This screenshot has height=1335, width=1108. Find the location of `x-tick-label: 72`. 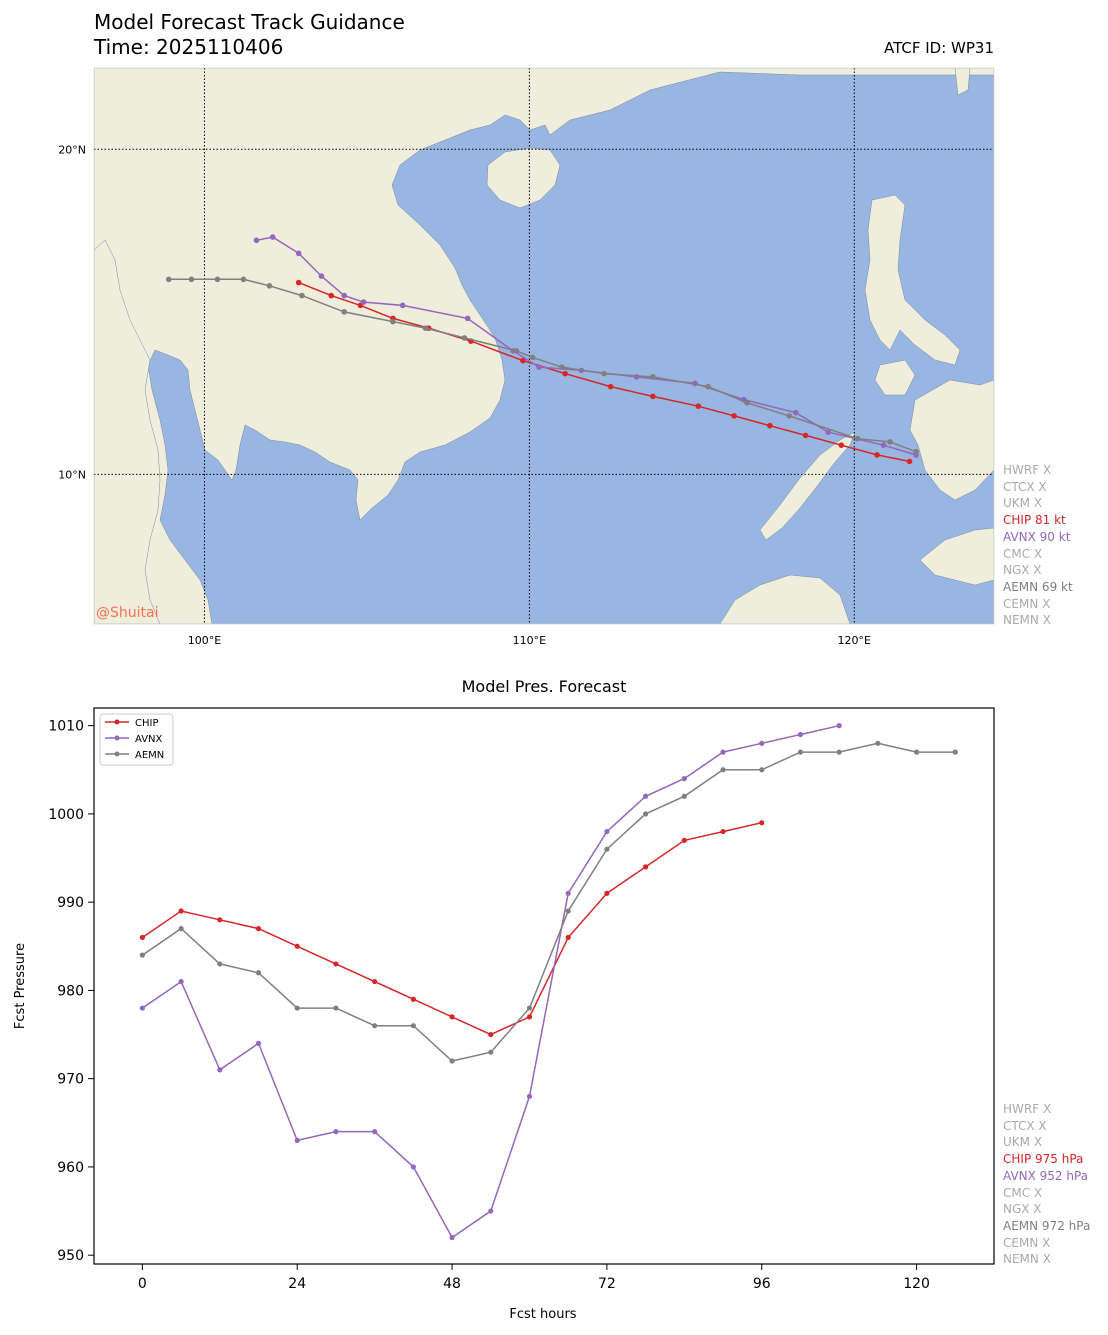

x-tick-label: 72 is located at coordinates (607, 1284).